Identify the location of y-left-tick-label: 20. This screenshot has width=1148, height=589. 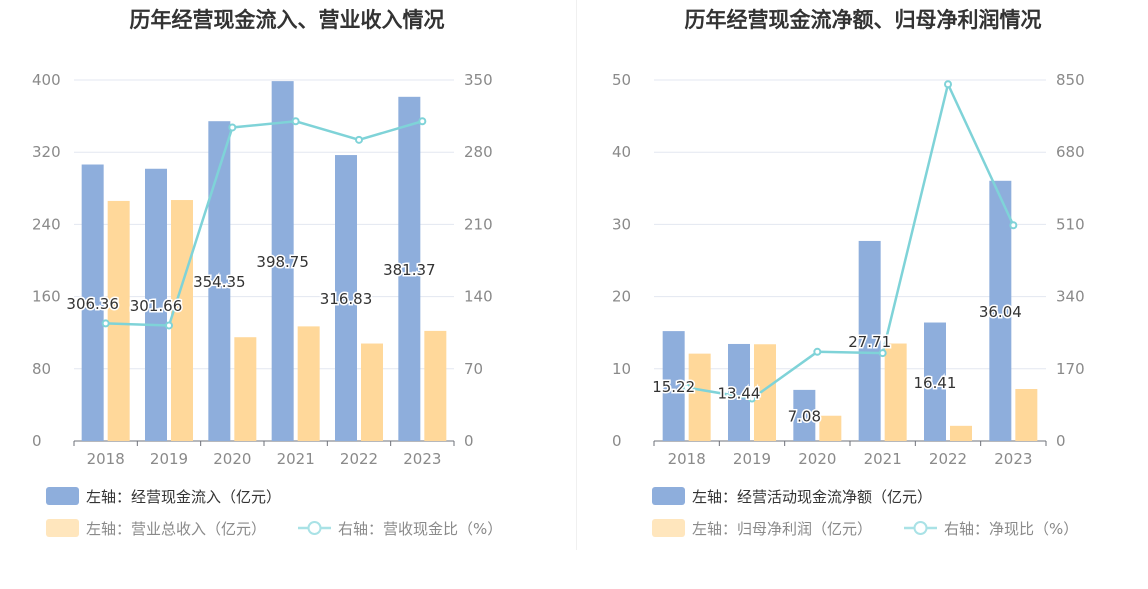
(621, 297).